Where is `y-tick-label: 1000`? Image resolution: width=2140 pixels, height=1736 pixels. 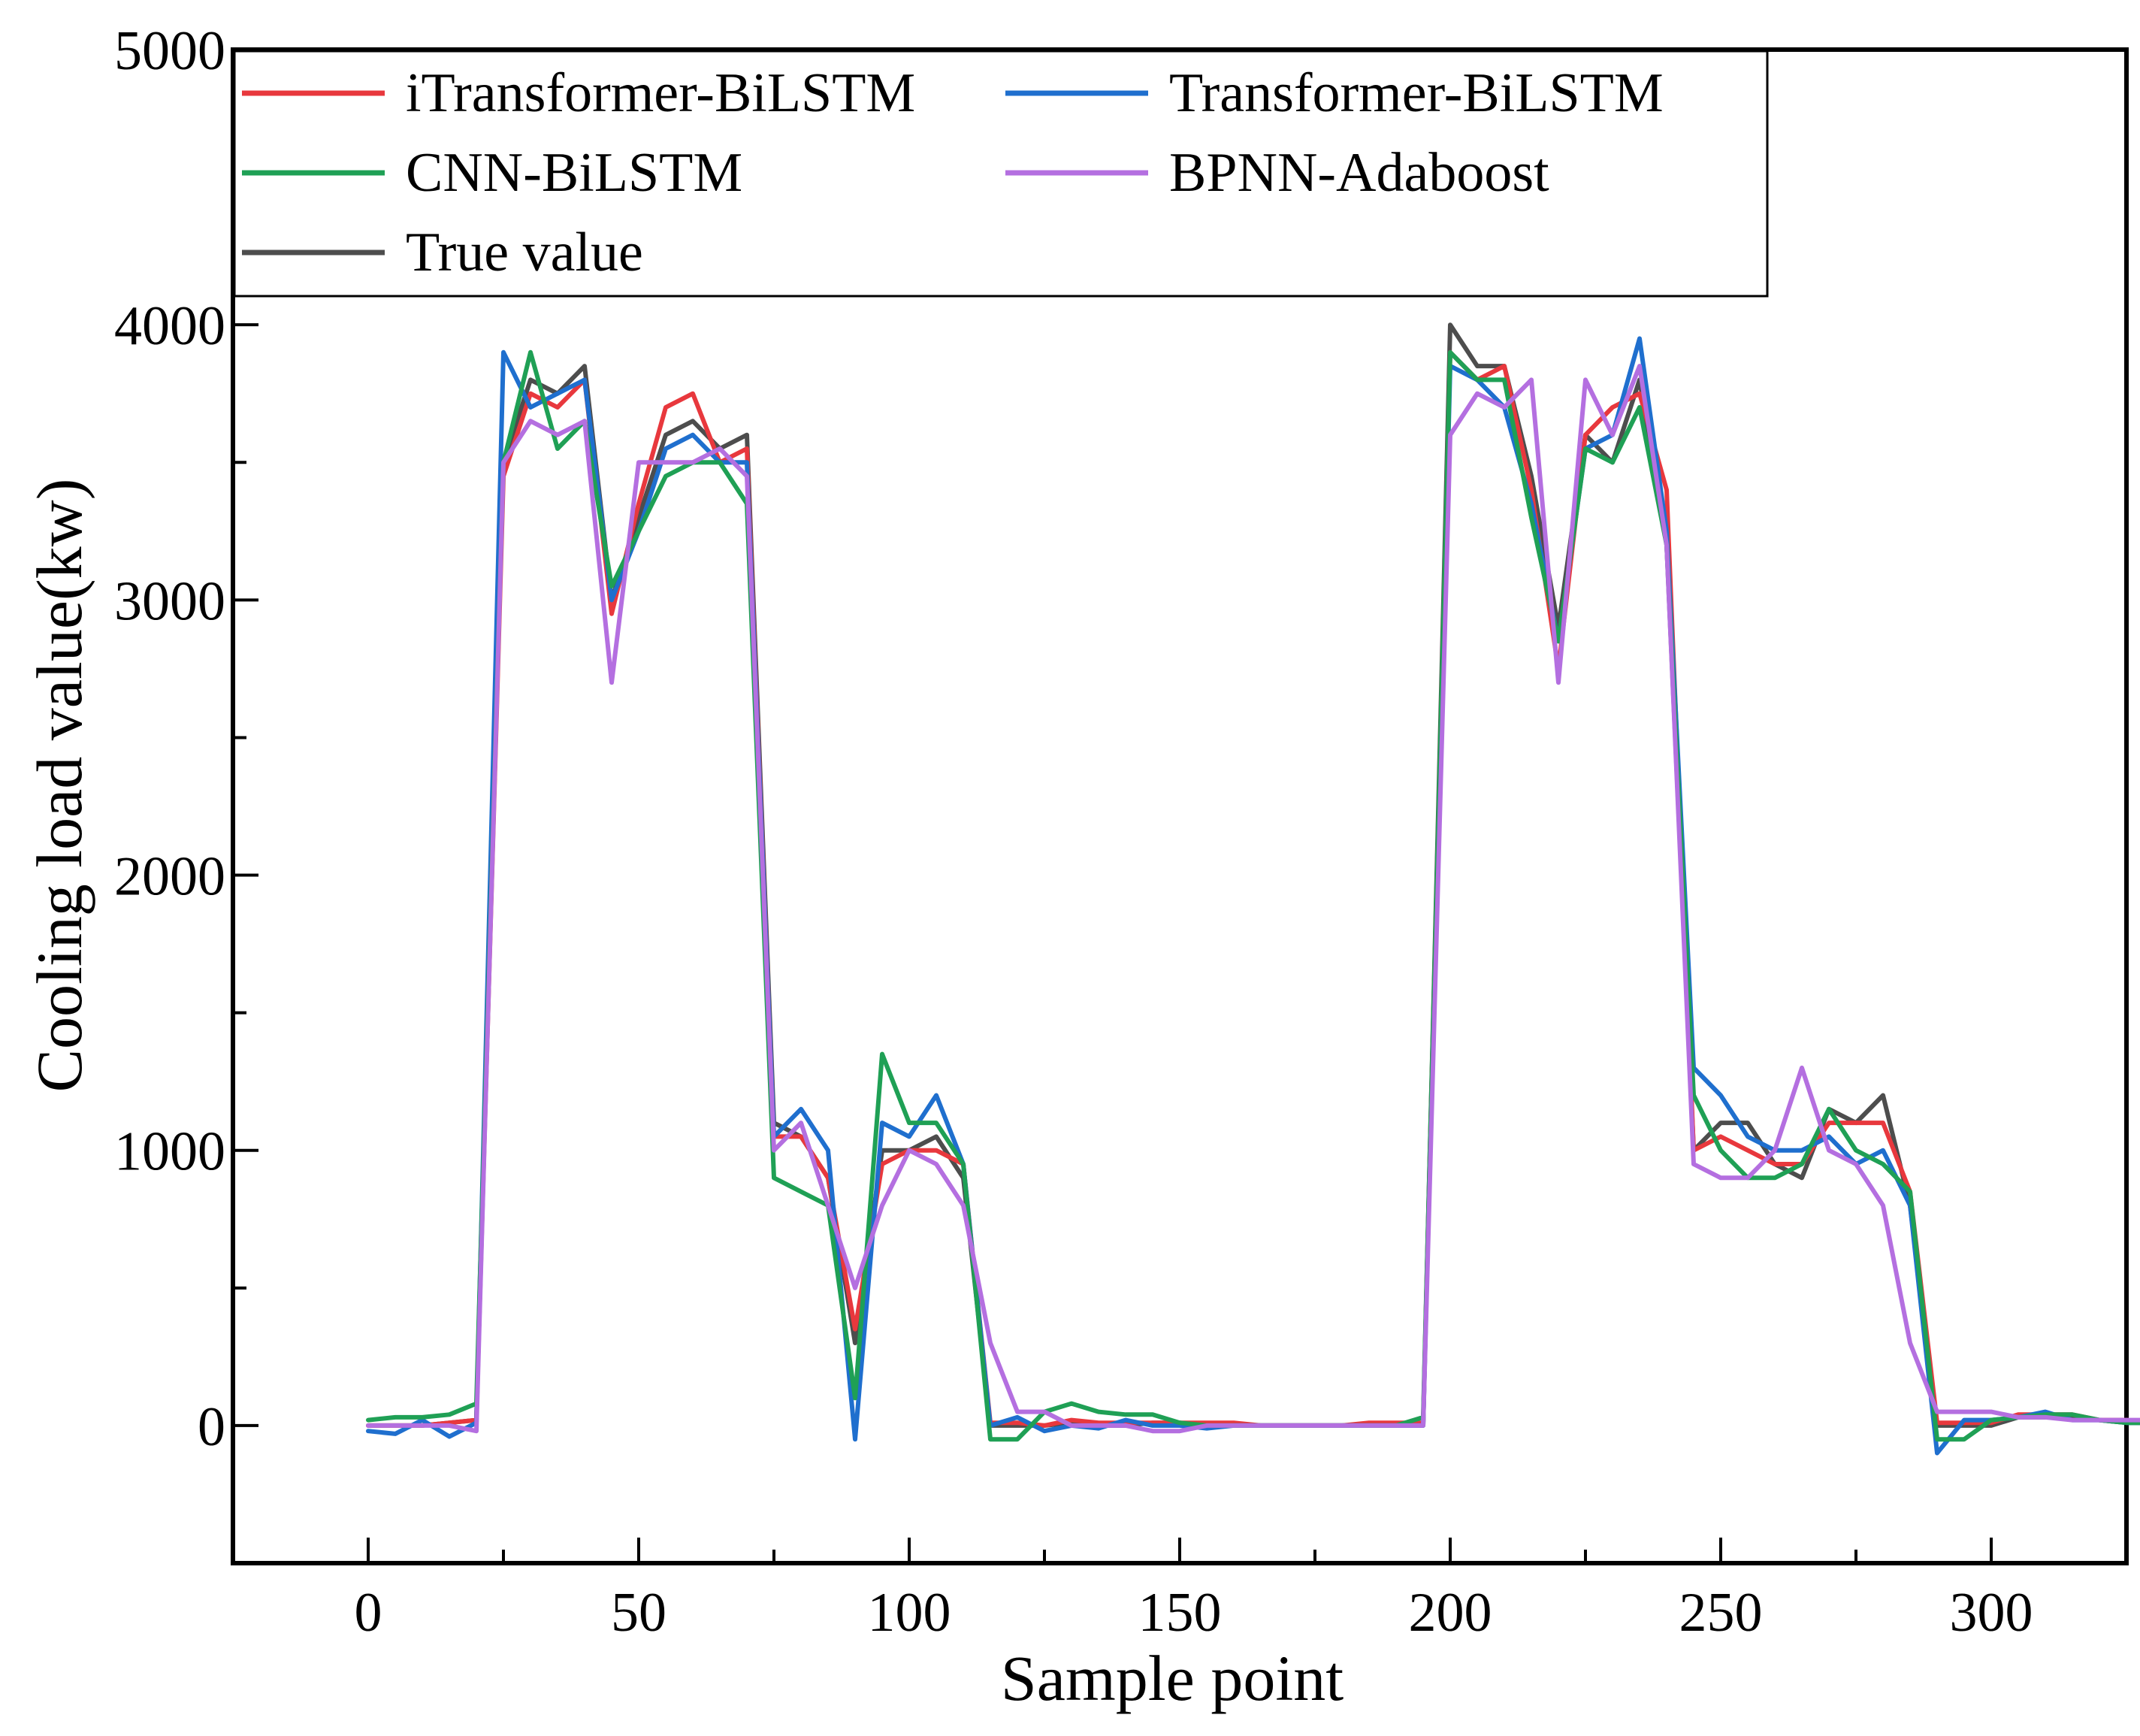
y-tick-label: 1000 is located at coordinates (169, 1152).